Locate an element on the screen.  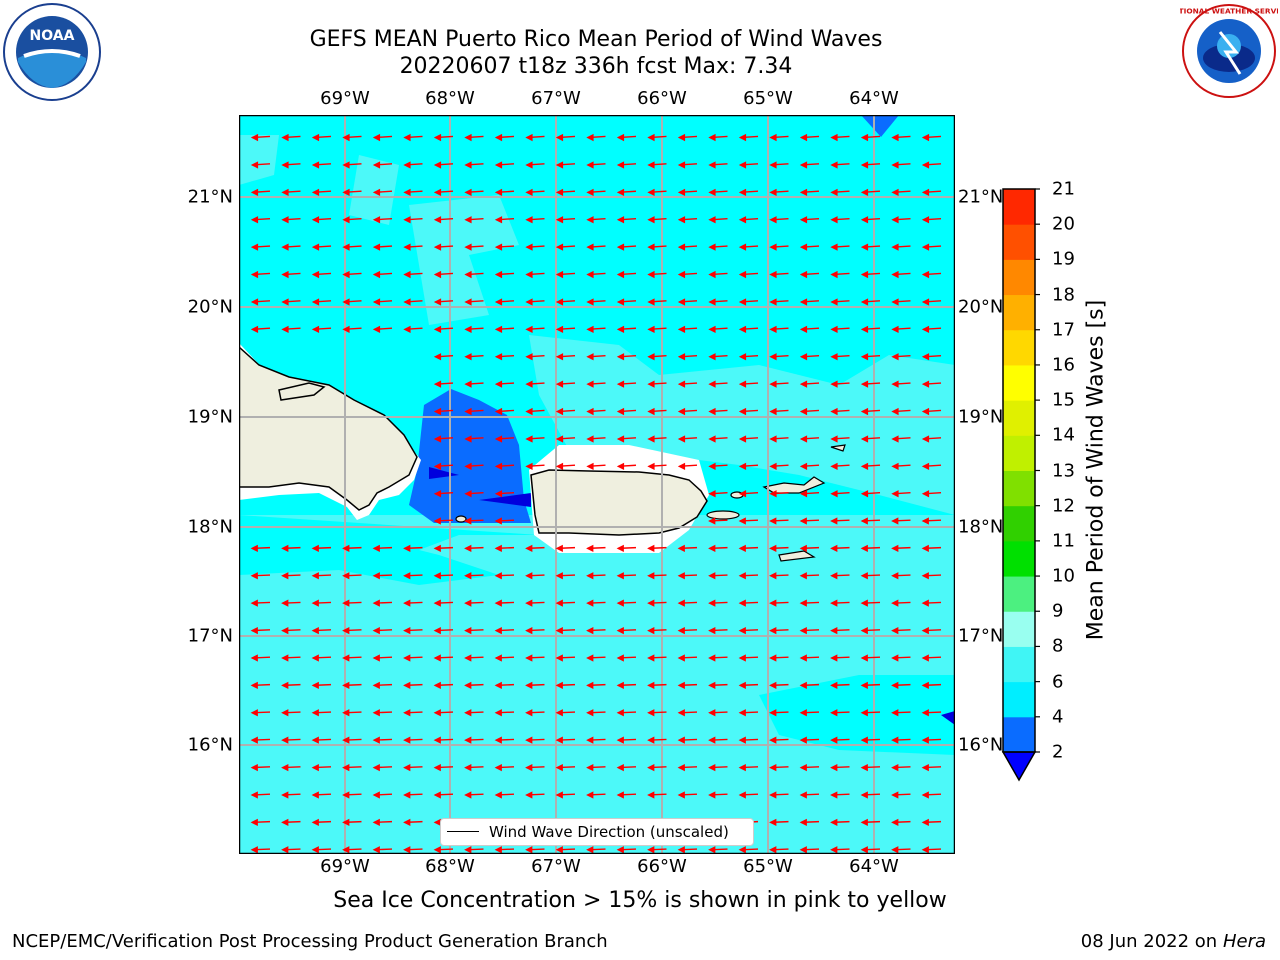
period-patch-low is located at coordinates (470, 456).